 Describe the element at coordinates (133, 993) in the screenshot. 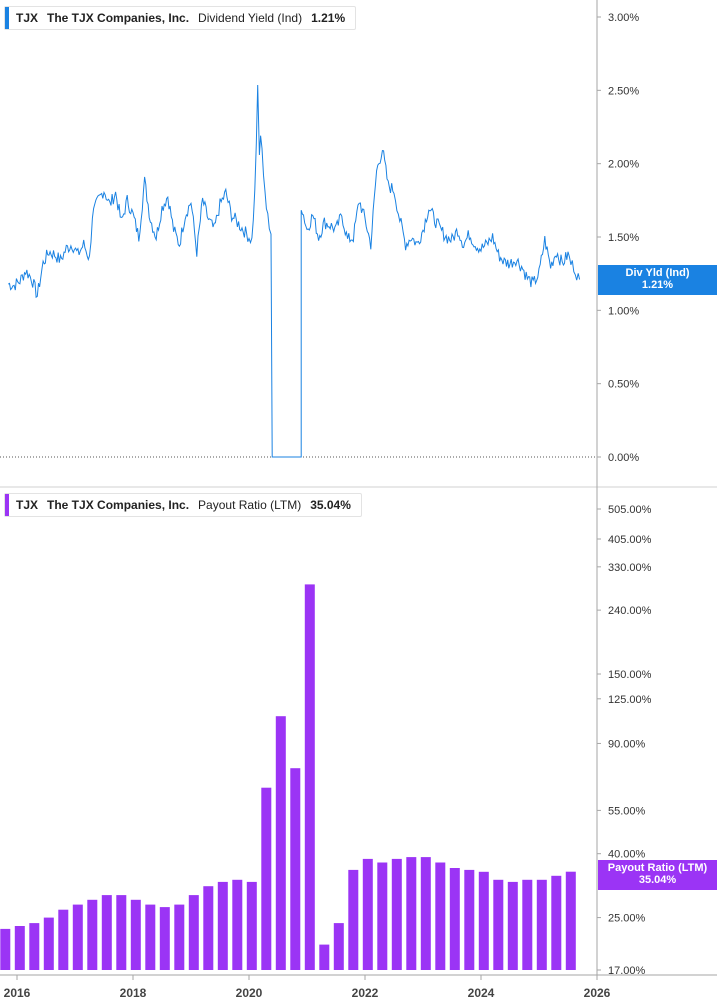

I see `x-tick-label: 2018` at that location.